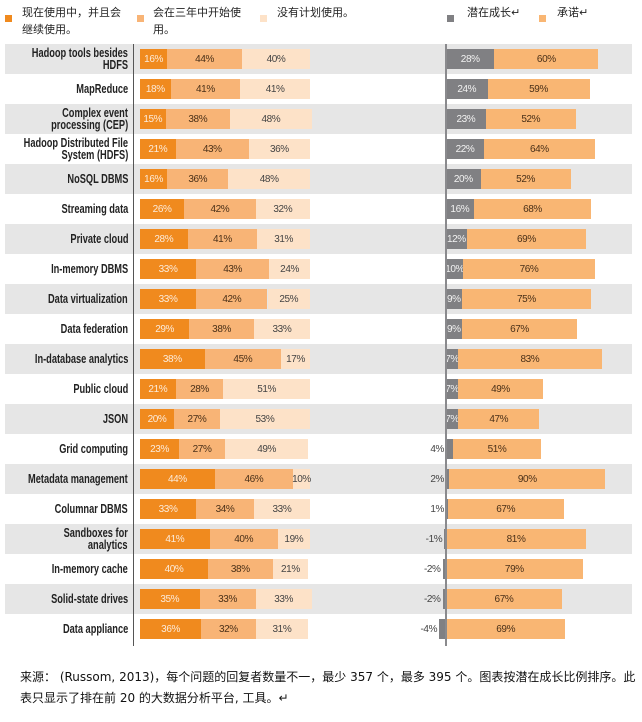  I want to click on bar-potential-growth: 28%, so click(470, 59).